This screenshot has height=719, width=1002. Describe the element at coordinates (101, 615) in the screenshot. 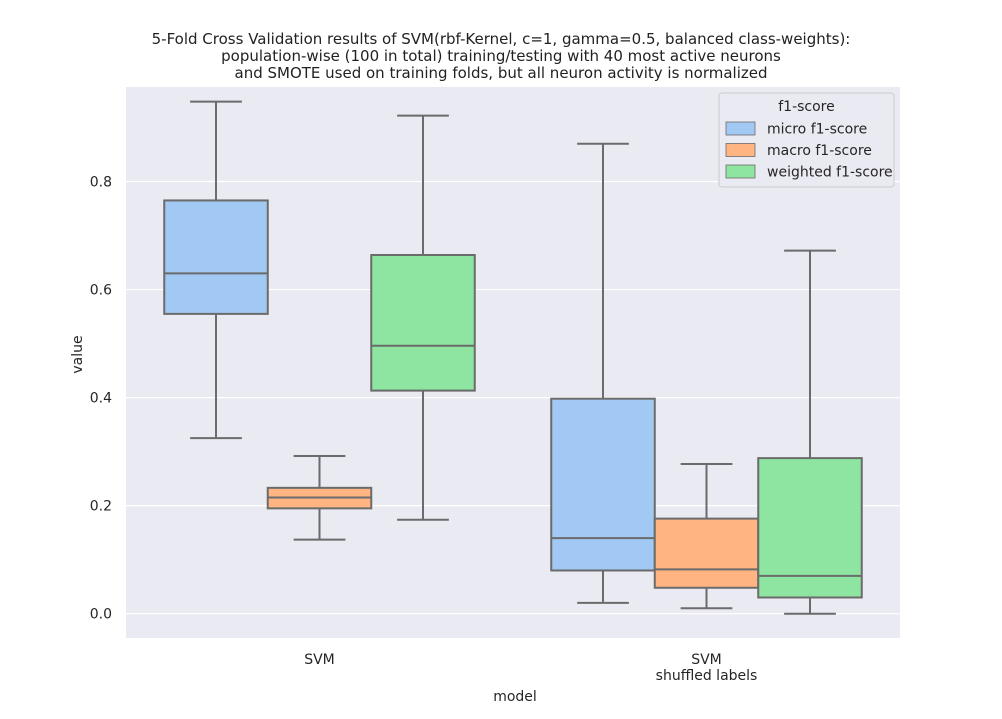

I see `y-tick-label-0: 0.0` at that location.